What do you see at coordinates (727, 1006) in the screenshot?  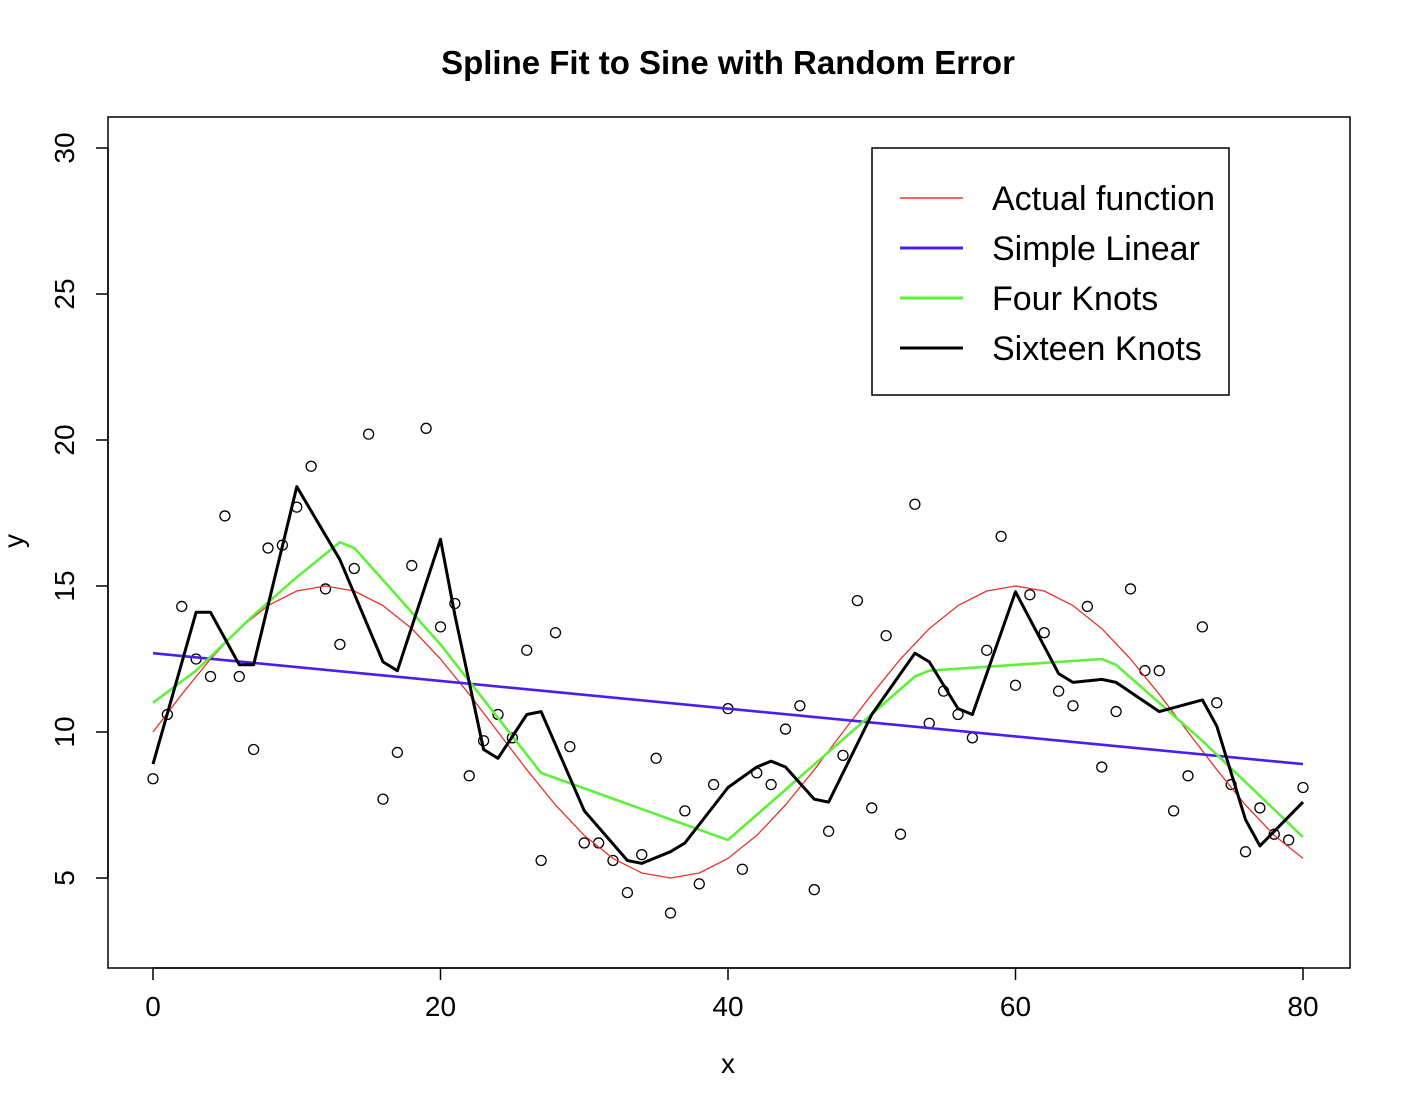 I see `x-tick-label: 40` at bounding box center [727, 1006].